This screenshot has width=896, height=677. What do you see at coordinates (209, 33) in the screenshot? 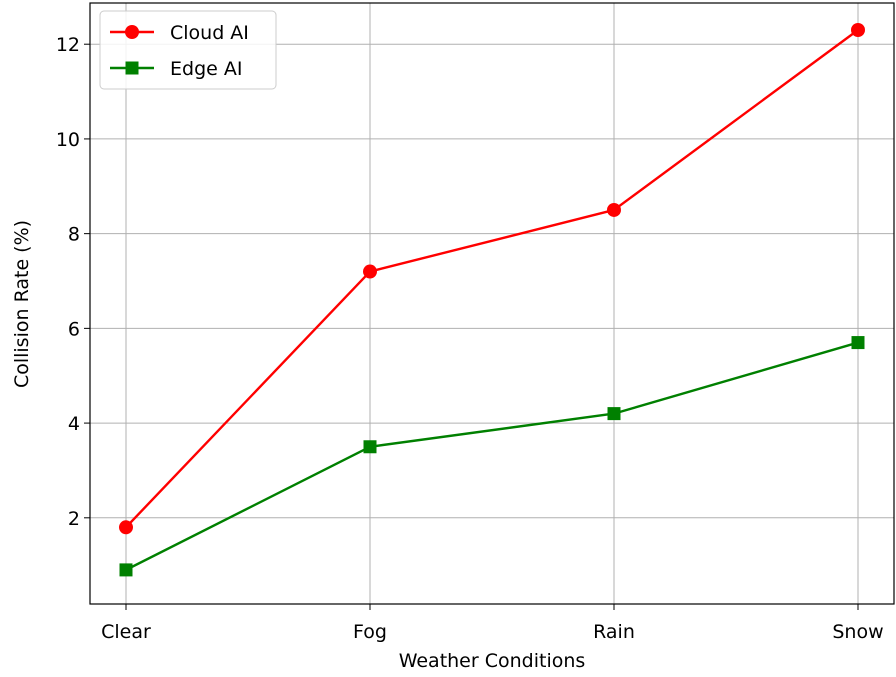
I see `legend-label: Cloud AI` at bounding box center [209, 33].